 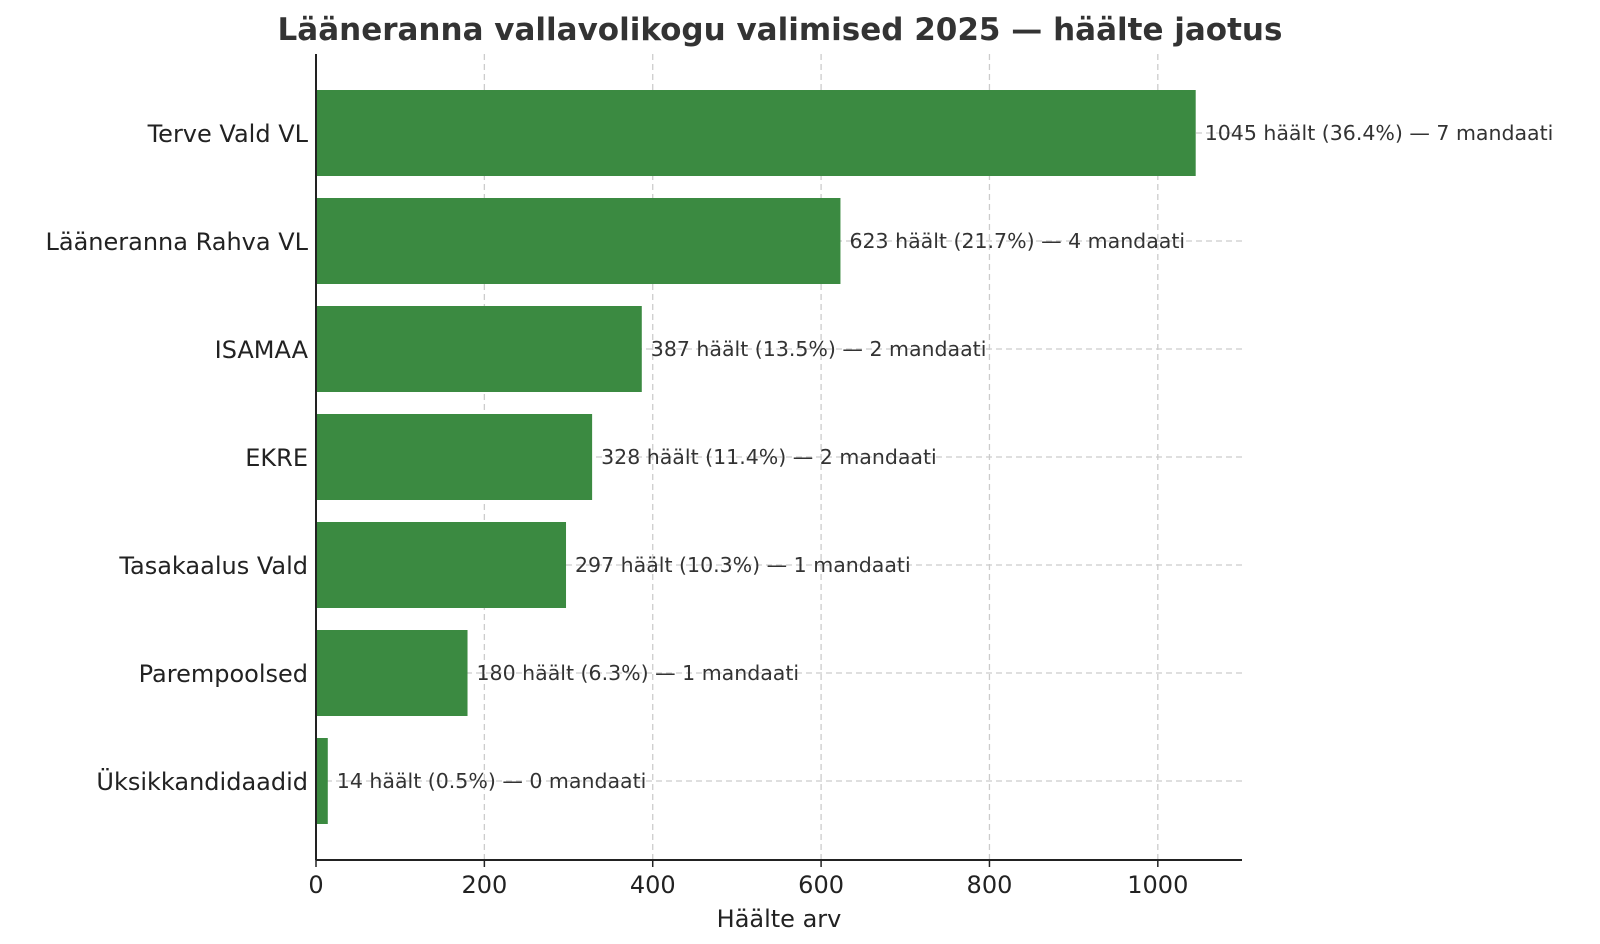 What do you see at coordinates (492, 781) in the screenshot?
I see `data-label: 14 häält (0.5%) — 0 mandaati` at bounding box center [492, 781].